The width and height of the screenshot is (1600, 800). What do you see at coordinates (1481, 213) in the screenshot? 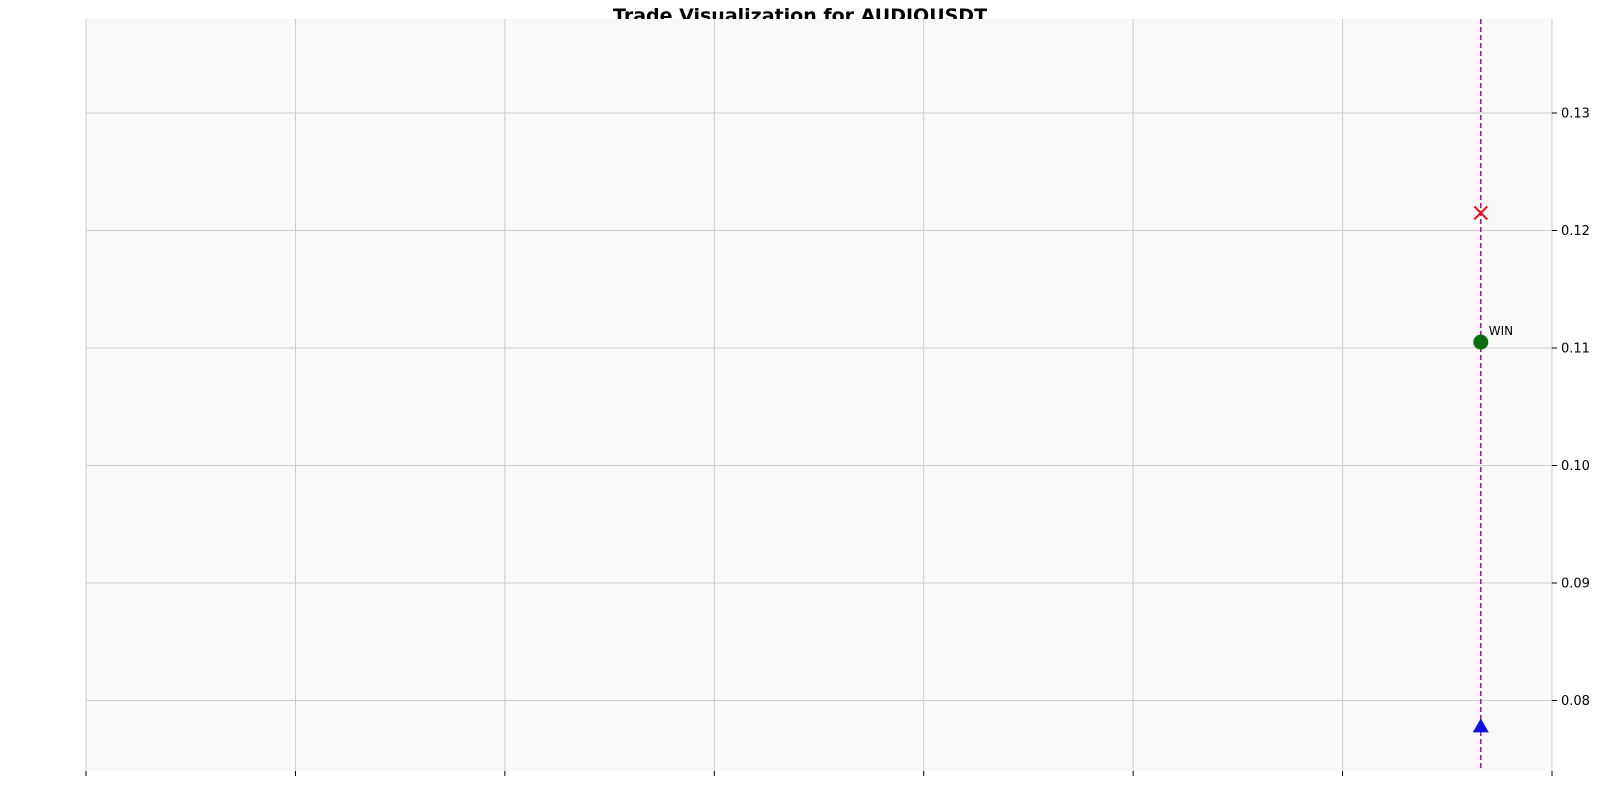
I see `stop-loss-marker` at bounding box center [1481, 213].